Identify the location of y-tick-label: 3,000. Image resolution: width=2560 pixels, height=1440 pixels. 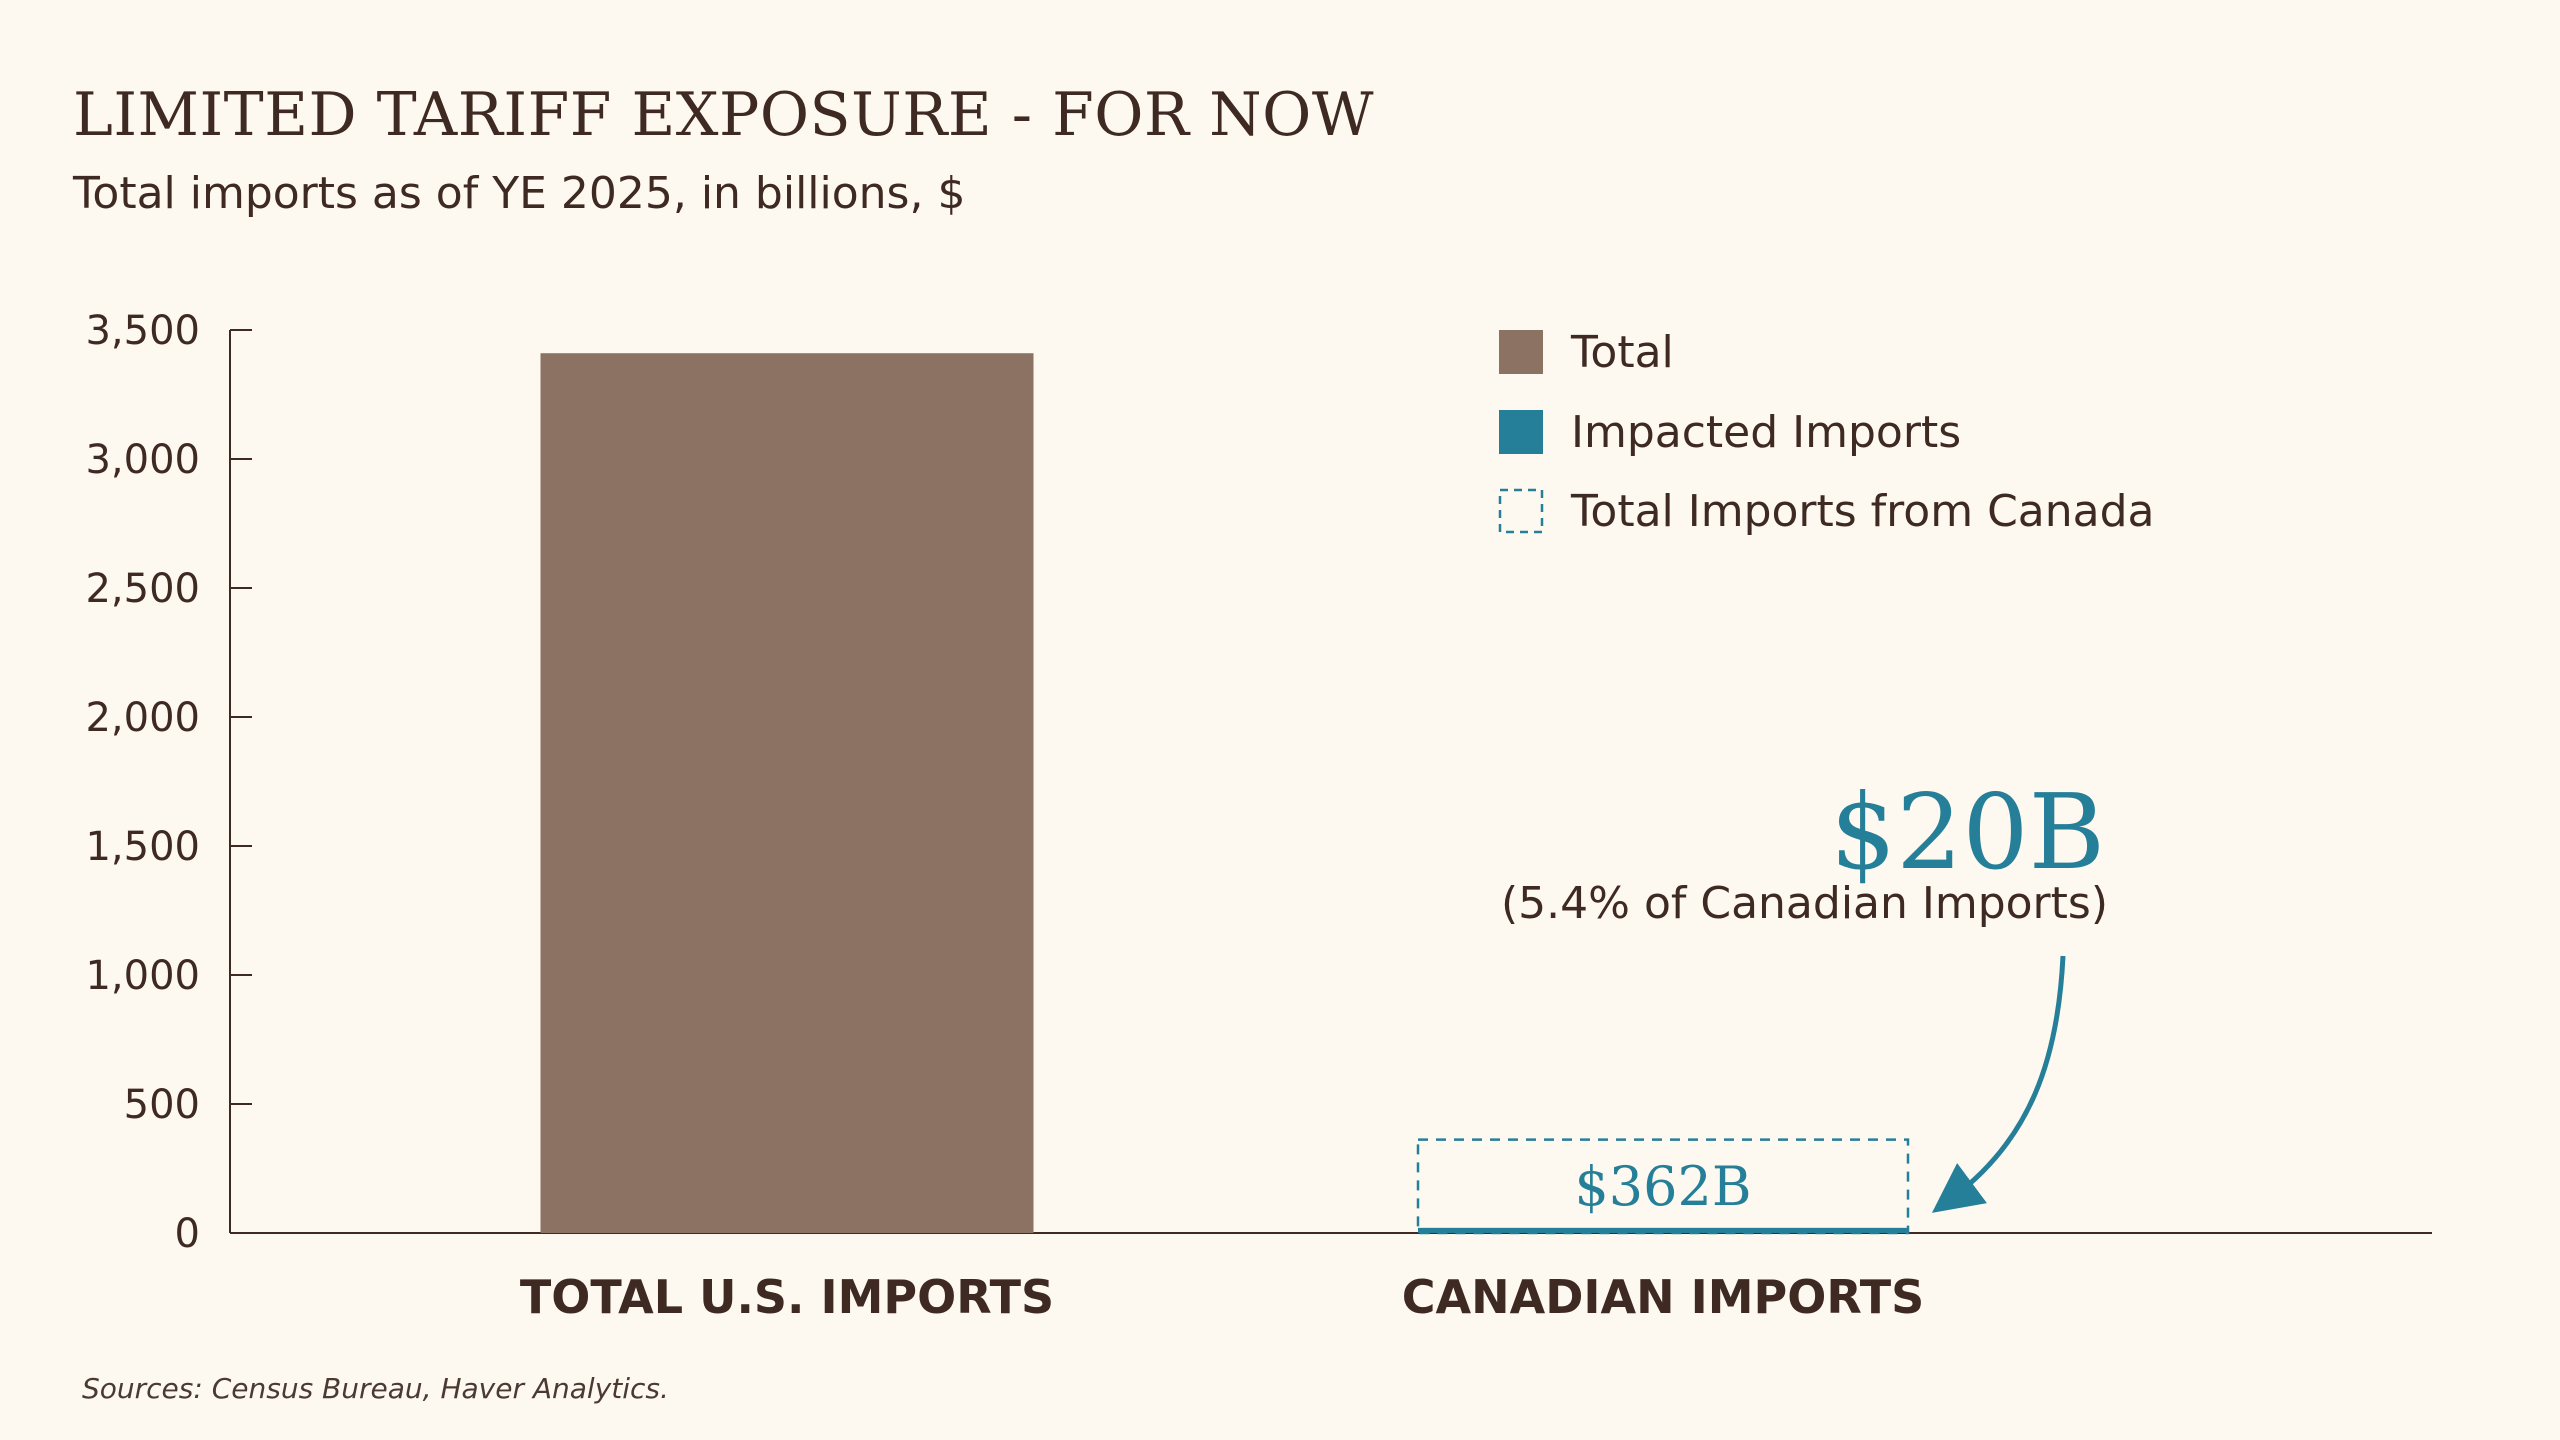
(142, 460).